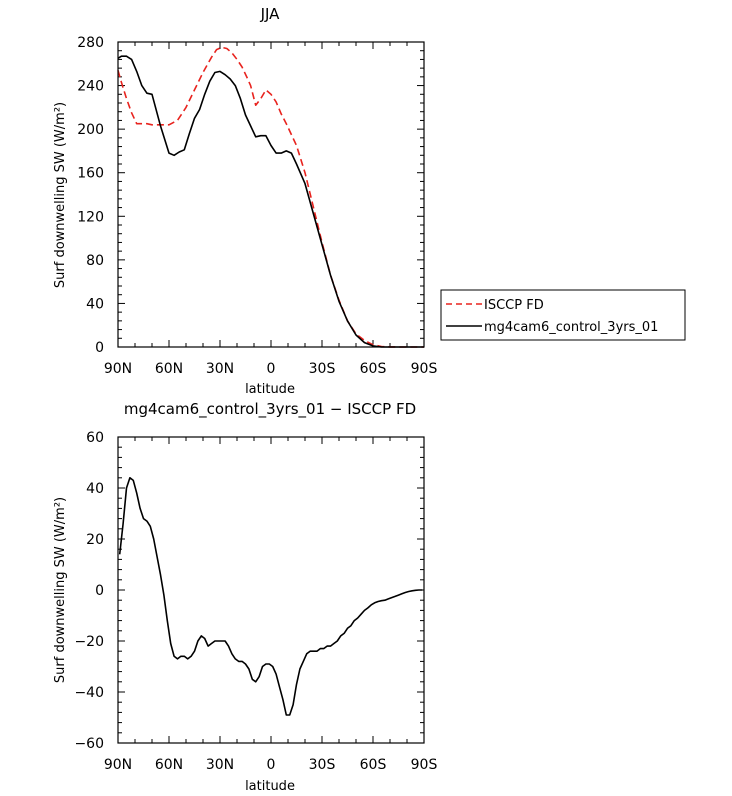 The image size is (732, 796). What do you see at coordinates (95, 489) in the screenshot?
I see `bottom-y-tick-label: 40` at bounding box center [95, 489].